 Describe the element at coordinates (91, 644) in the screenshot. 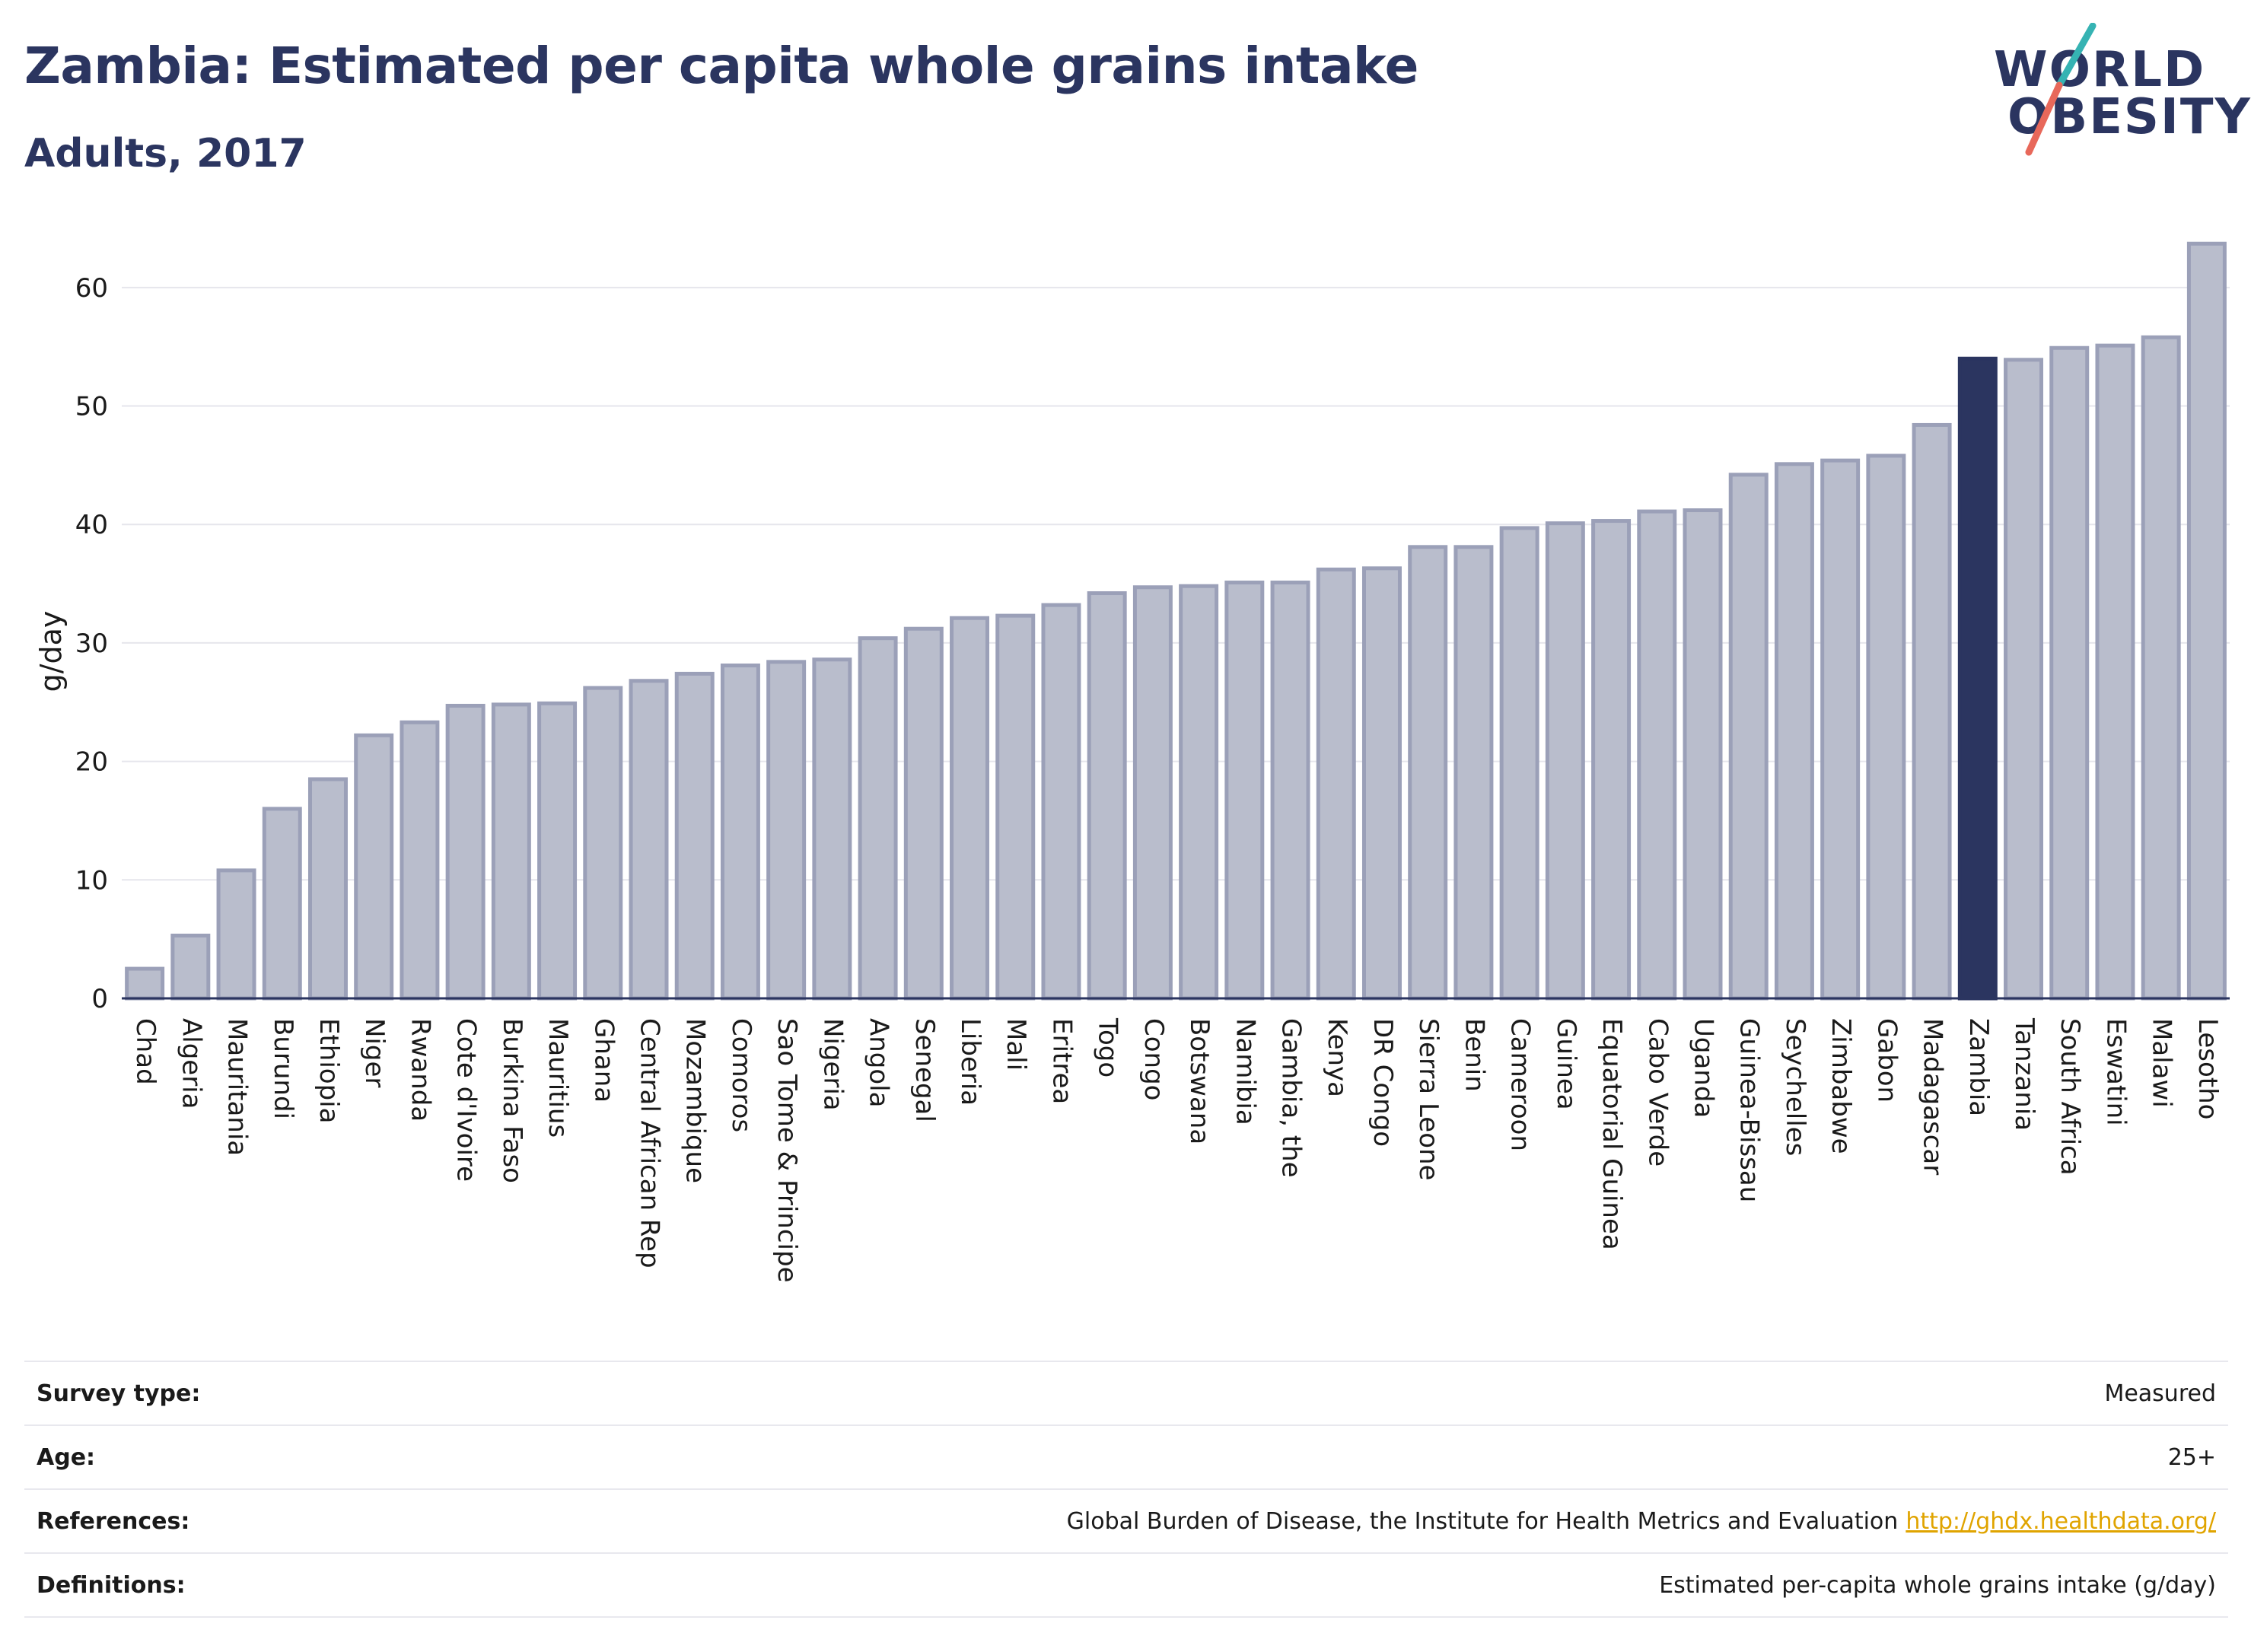

I see `y-tick-label: 30` at that location.